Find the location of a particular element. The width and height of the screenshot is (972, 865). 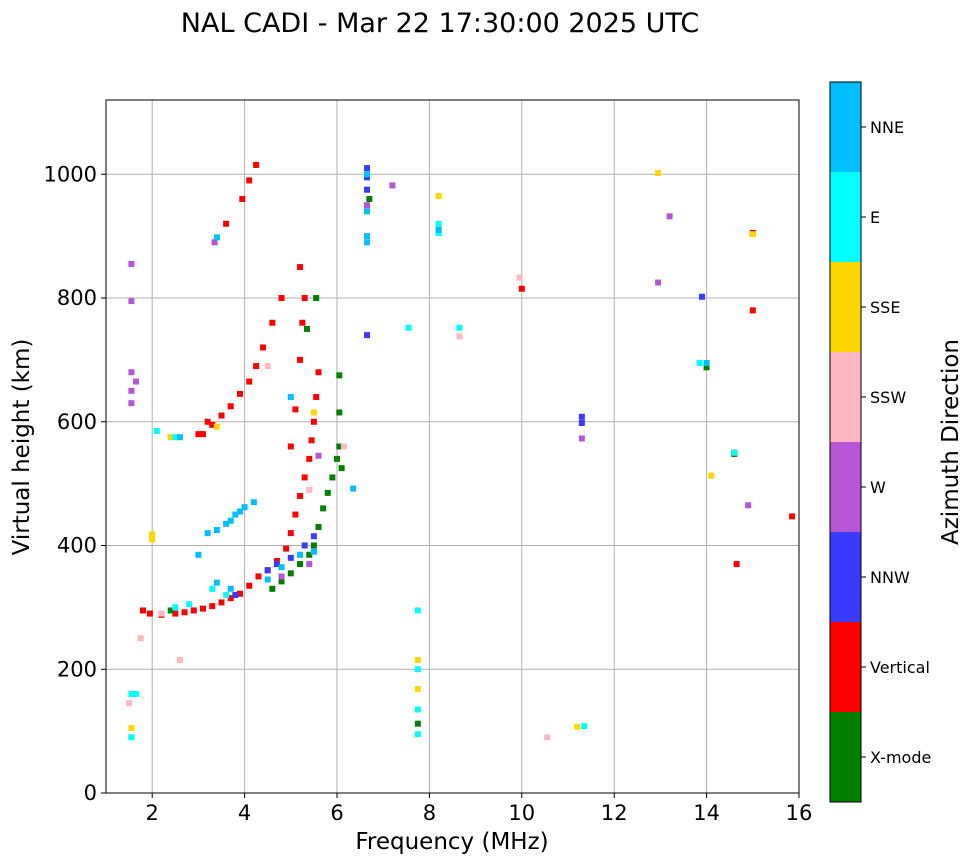

x-tick-label: 6 is located at coordinates (336, 813).